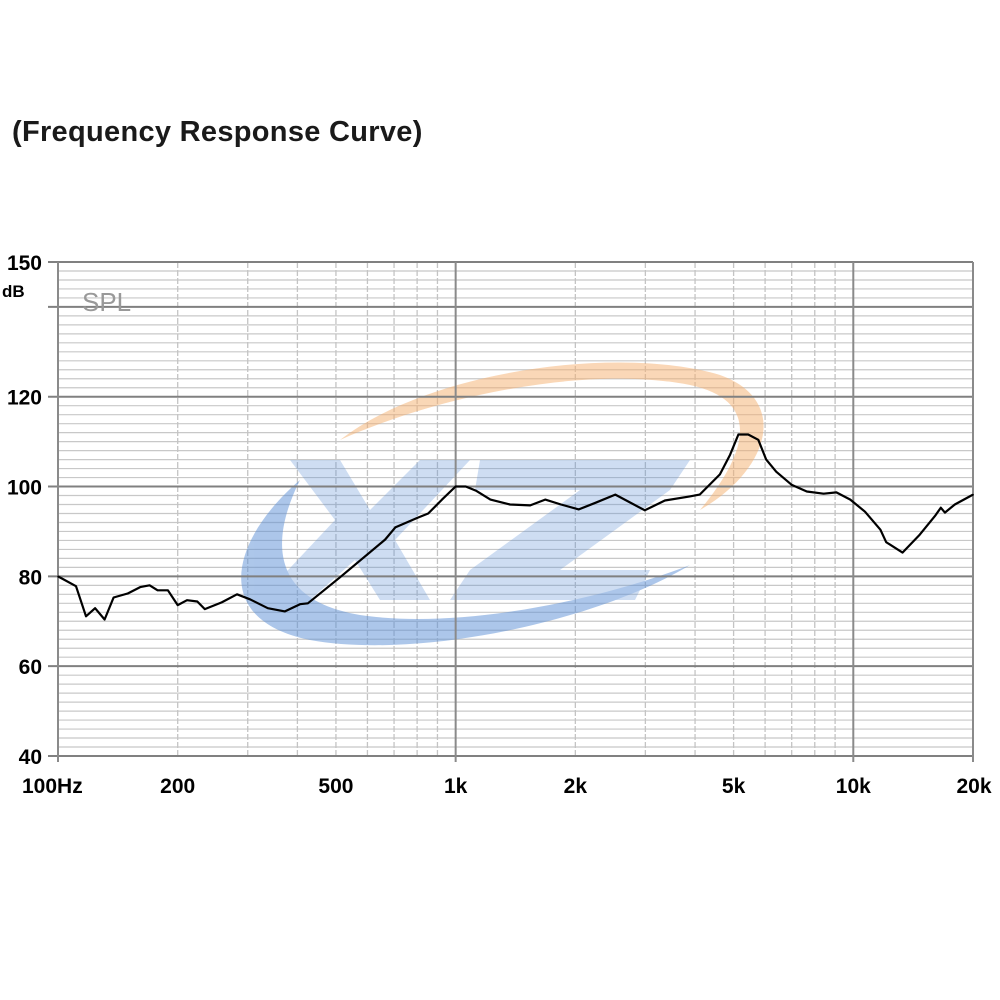  I want to click on x-tick-label: 20k, so click(973, 786).